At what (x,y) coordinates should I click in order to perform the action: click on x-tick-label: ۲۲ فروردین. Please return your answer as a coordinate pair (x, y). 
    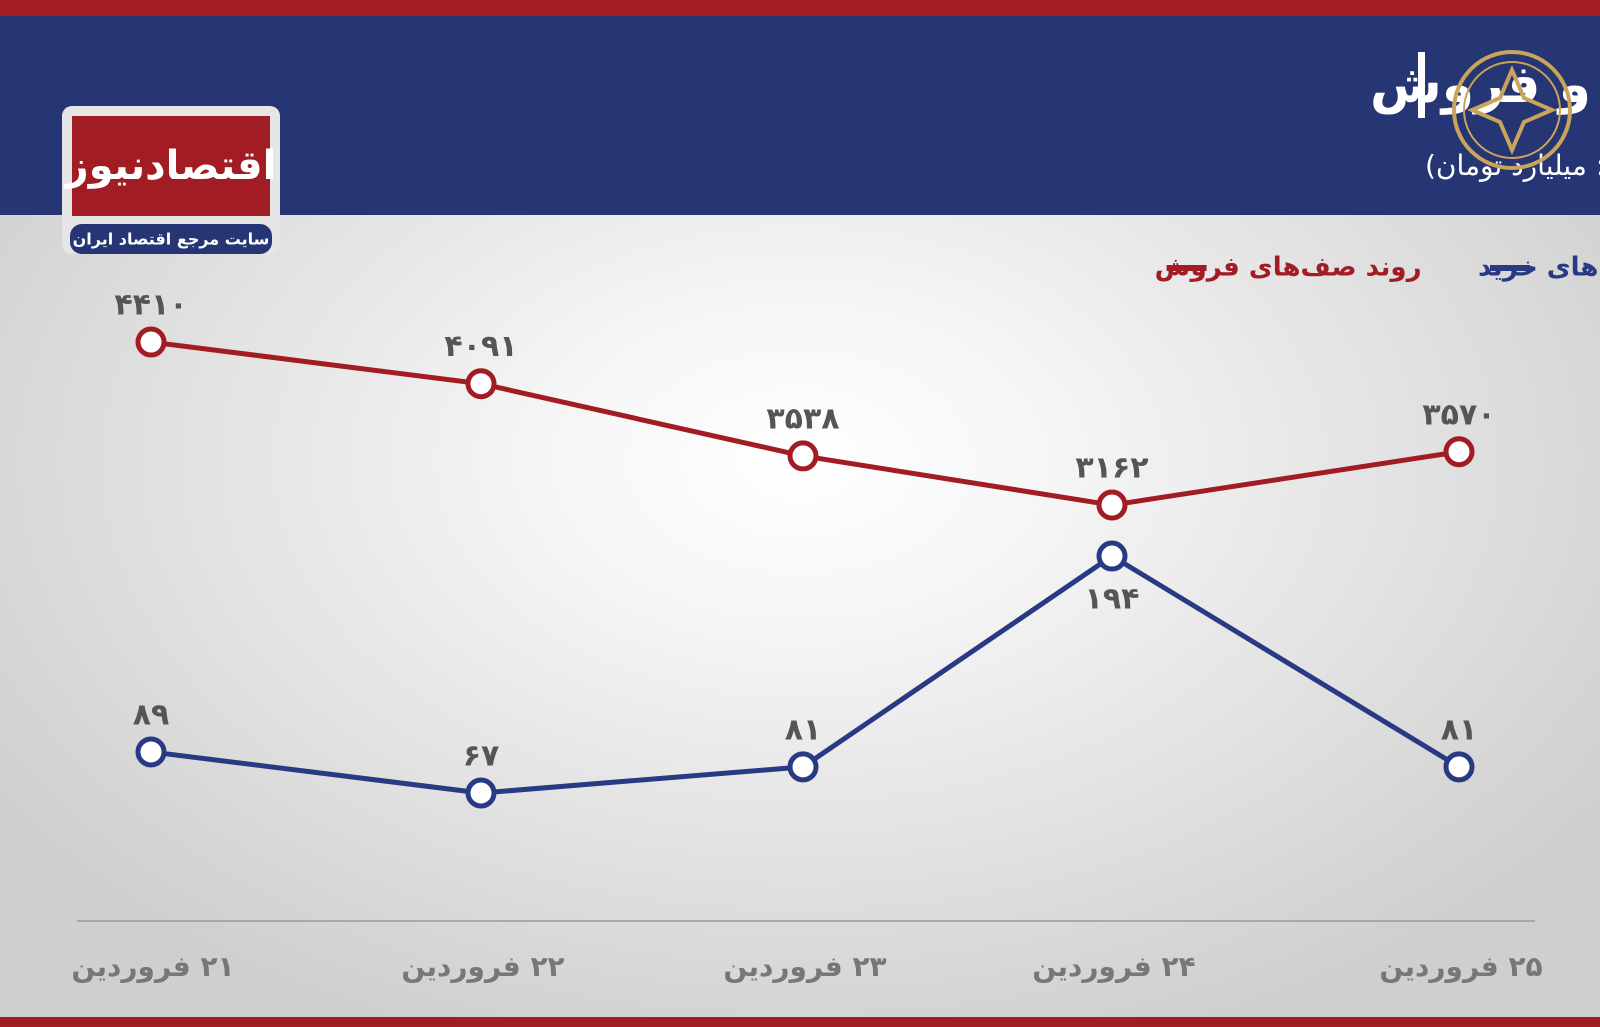
    Looking at the image, I should click on (482, 966).